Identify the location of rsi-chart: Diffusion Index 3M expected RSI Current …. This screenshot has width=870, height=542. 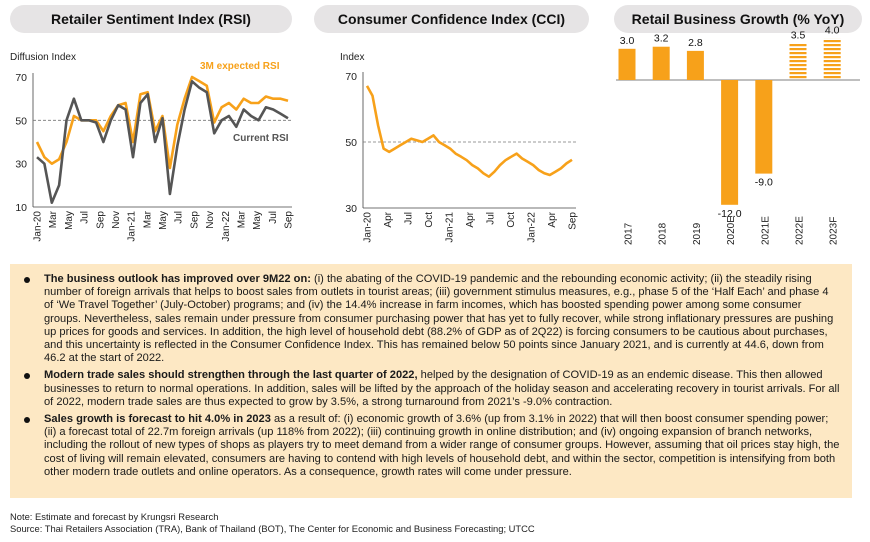
(152, 147).